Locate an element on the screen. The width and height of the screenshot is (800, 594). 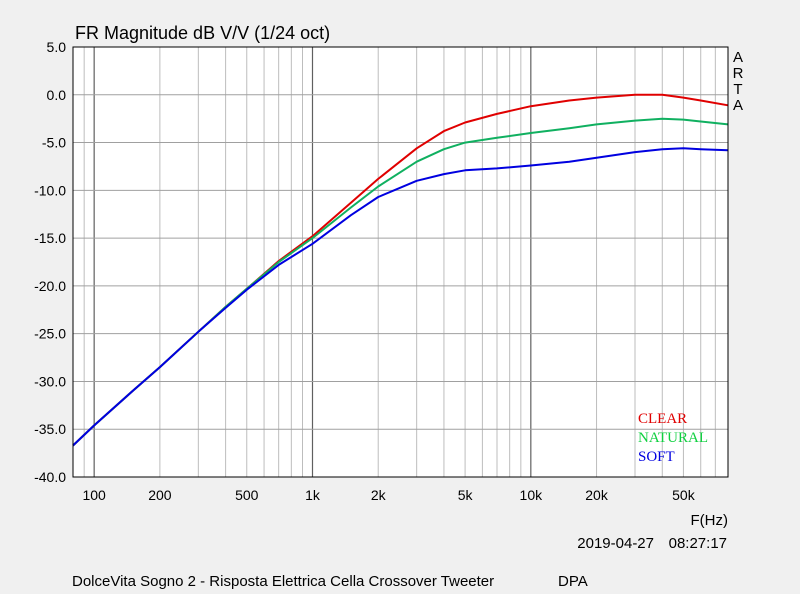
x-tick-label: 100 is located at coordinates (94, 495).